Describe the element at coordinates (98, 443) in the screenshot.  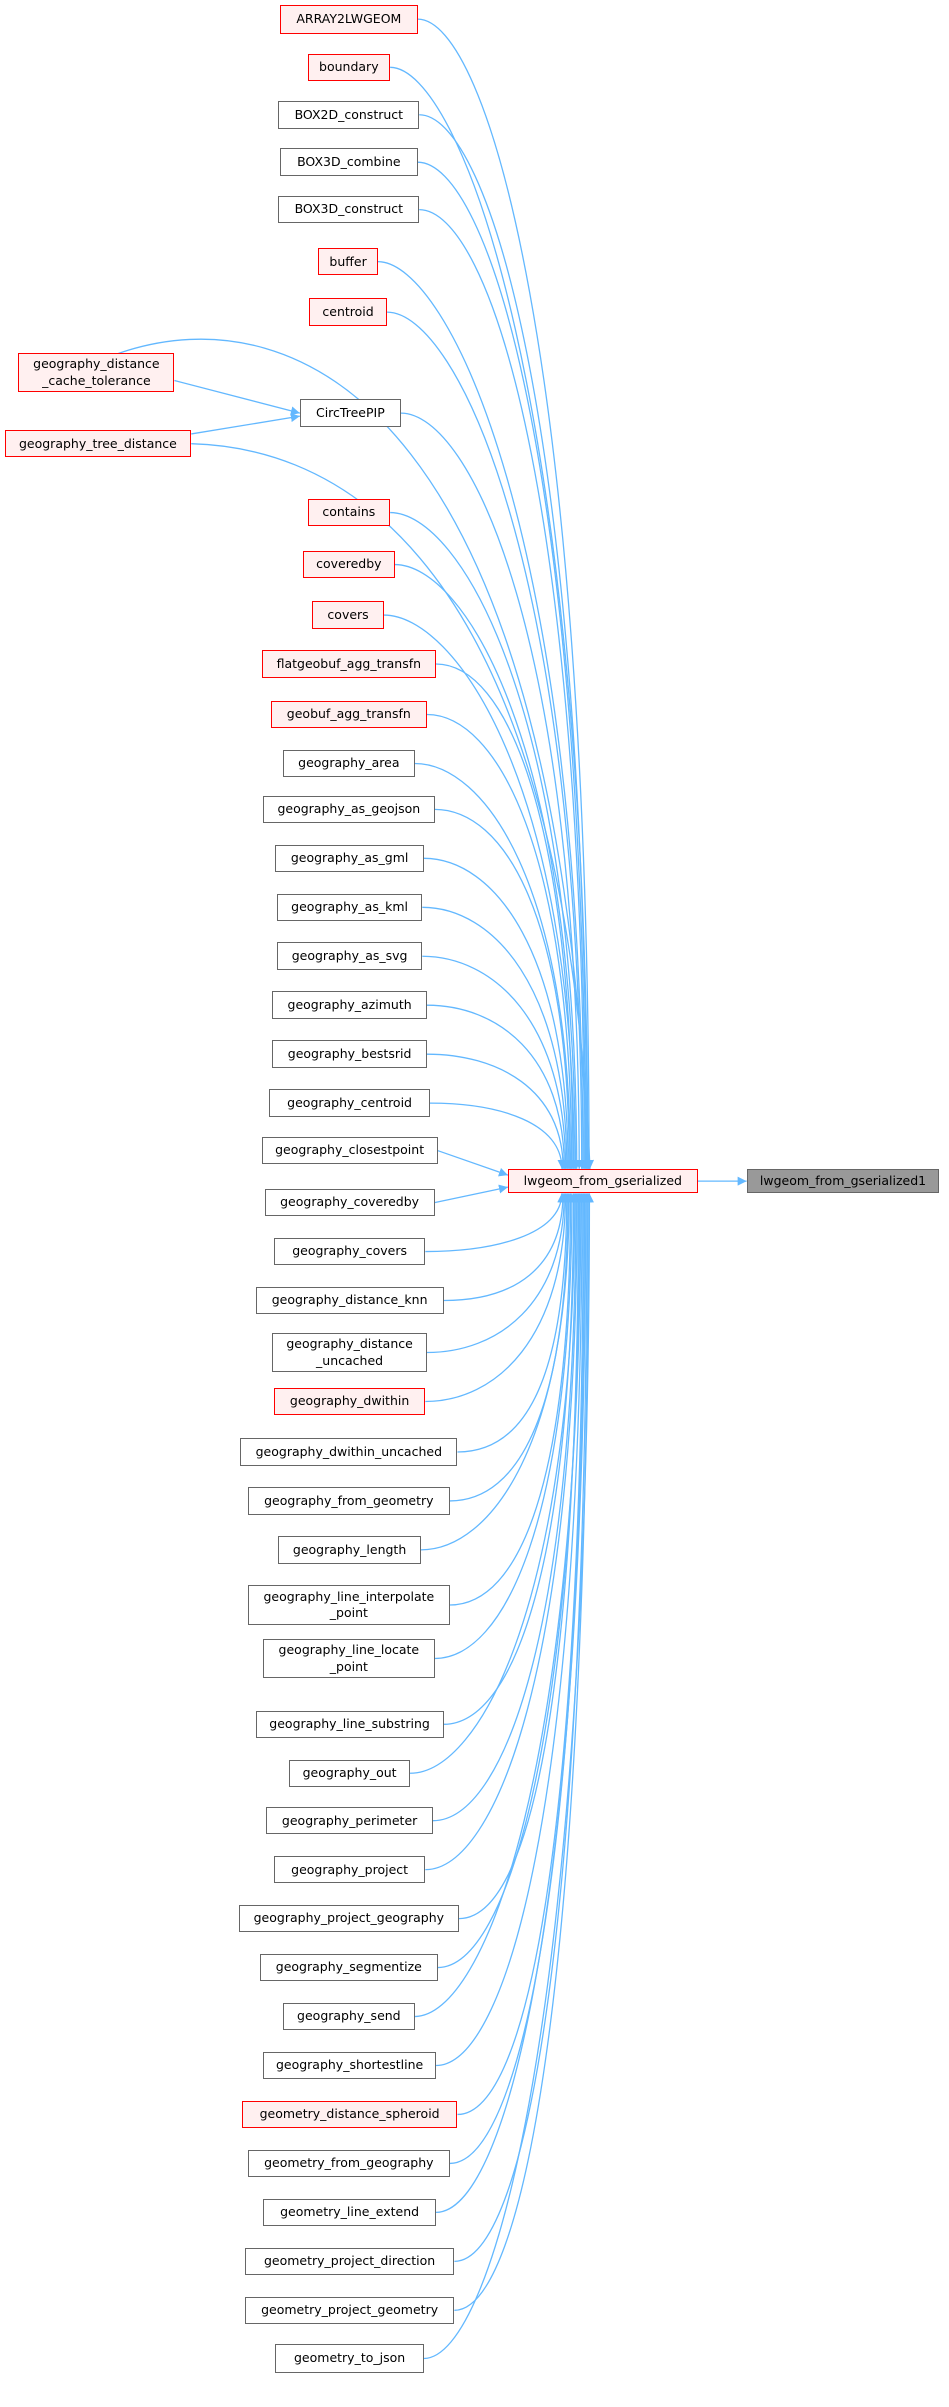
I see `node-geography-tree-distance: geography_tree_distance` at that location.